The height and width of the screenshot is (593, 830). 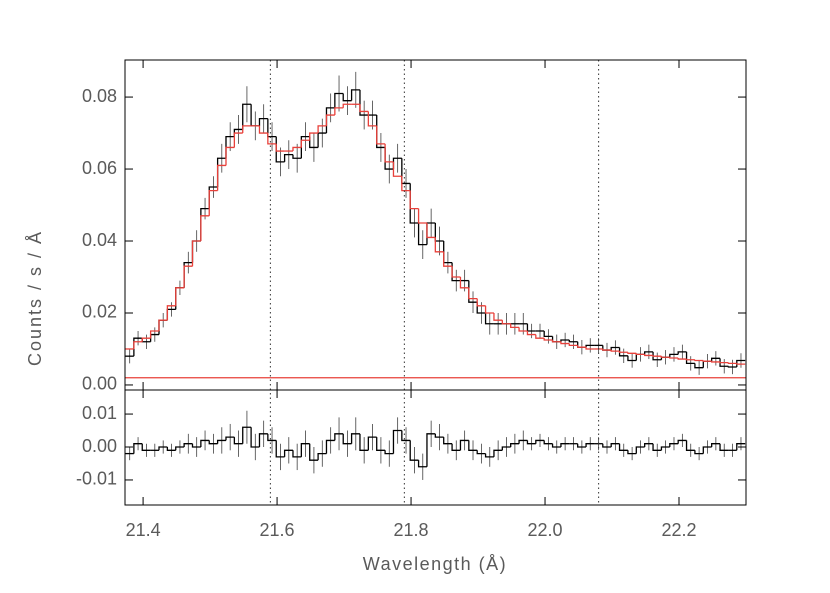 What do you see at coordinates (435, 564) in the screenshot?
I see `x-axis-label: Wavelength (Å)` at bounding box center [435, 564].